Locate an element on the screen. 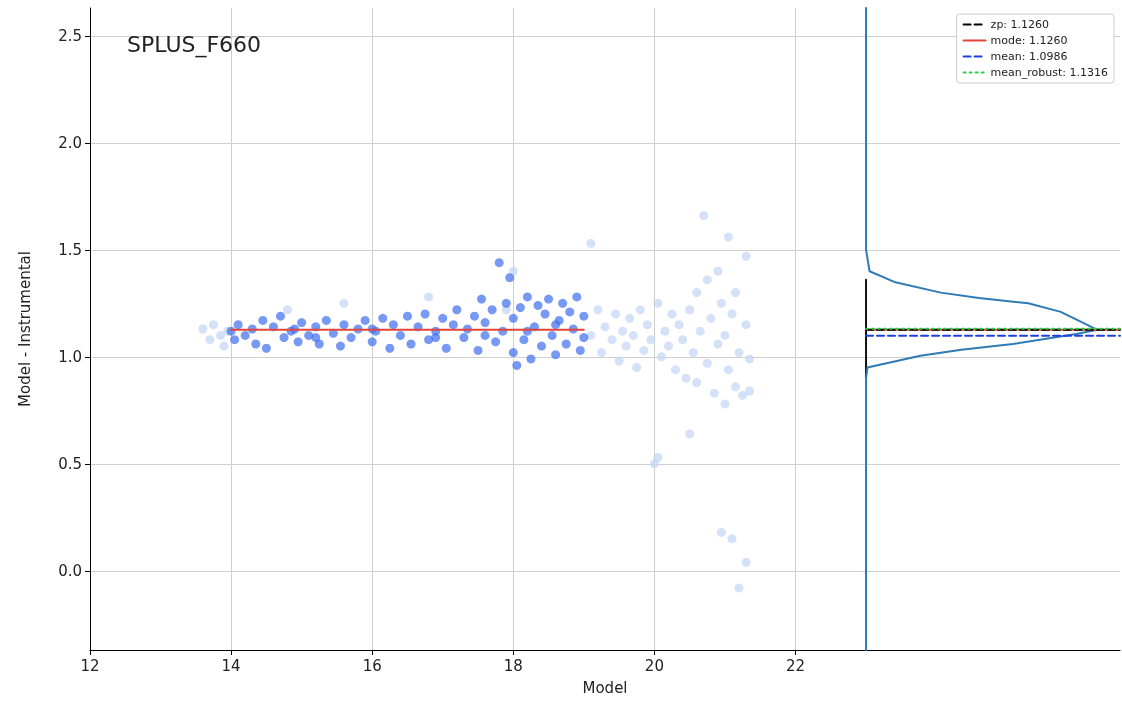 This screenshot has width=1122, height=711. text: SPLUS_F660 is located at coordinates (194, 44).